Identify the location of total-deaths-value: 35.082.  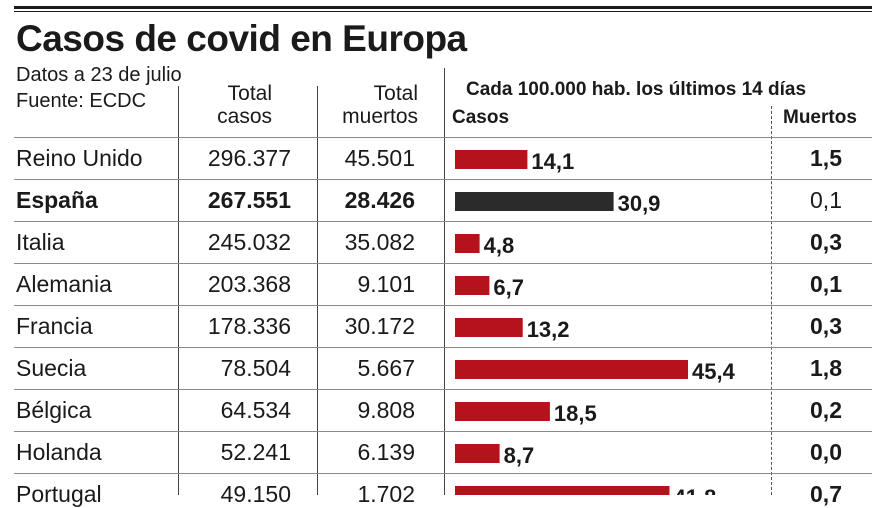
(379, 242).